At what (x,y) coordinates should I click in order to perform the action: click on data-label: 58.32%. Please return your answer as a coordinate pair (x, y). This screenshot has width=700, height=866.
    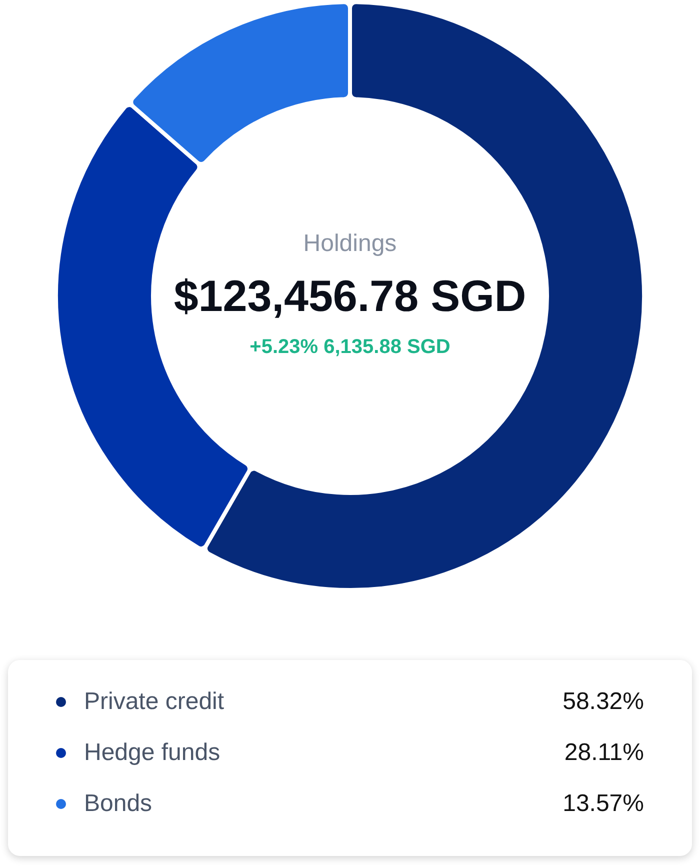
    Looking at the image, I should click on (603, 702).